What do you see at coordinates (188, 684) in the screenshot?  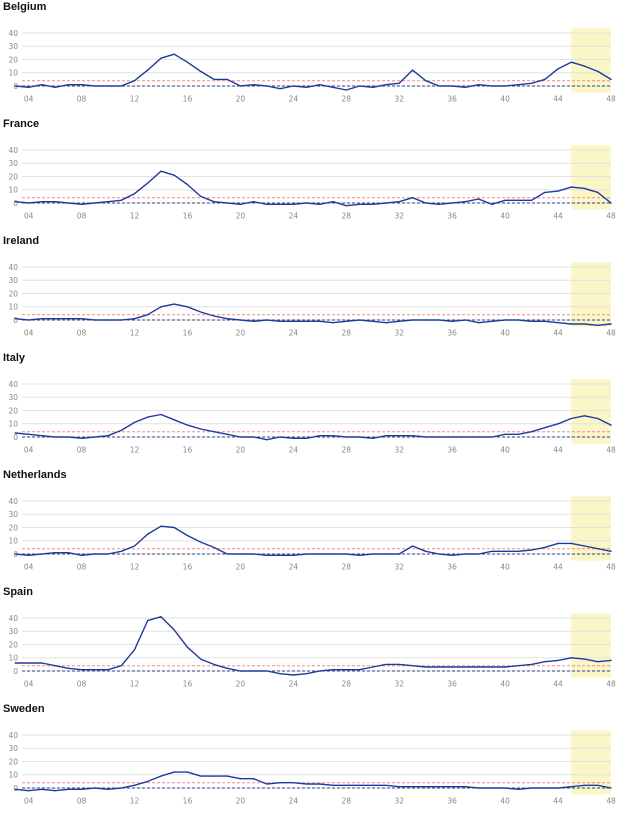 I see `x-tick-label: 16` at bounding box center [188, 684].